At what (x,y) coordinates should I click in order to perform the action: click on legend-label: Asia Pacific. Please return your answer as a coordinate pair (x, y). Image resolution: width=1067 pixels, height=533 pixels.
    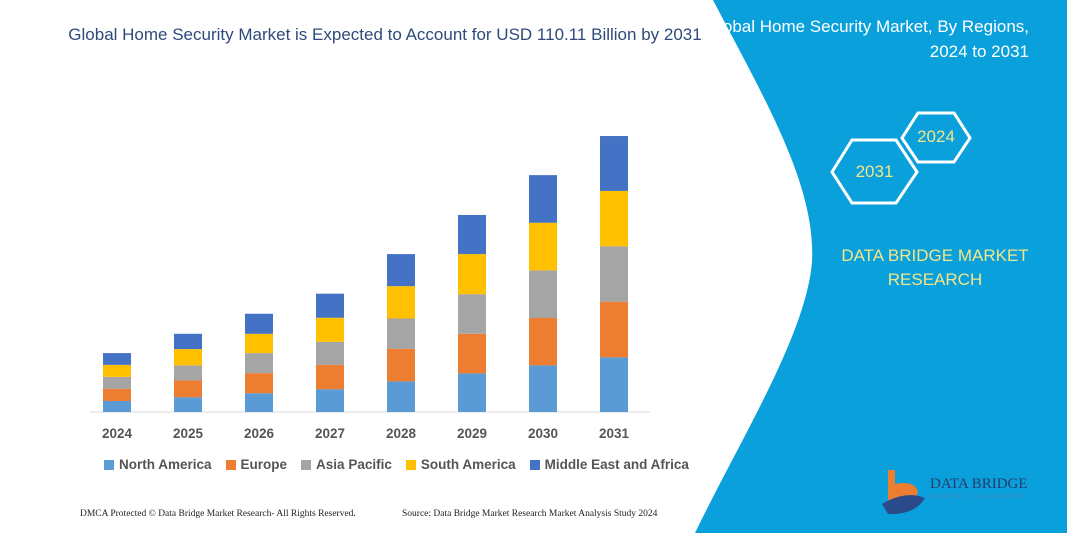
    Looking at the image, I should click on (354, 464).